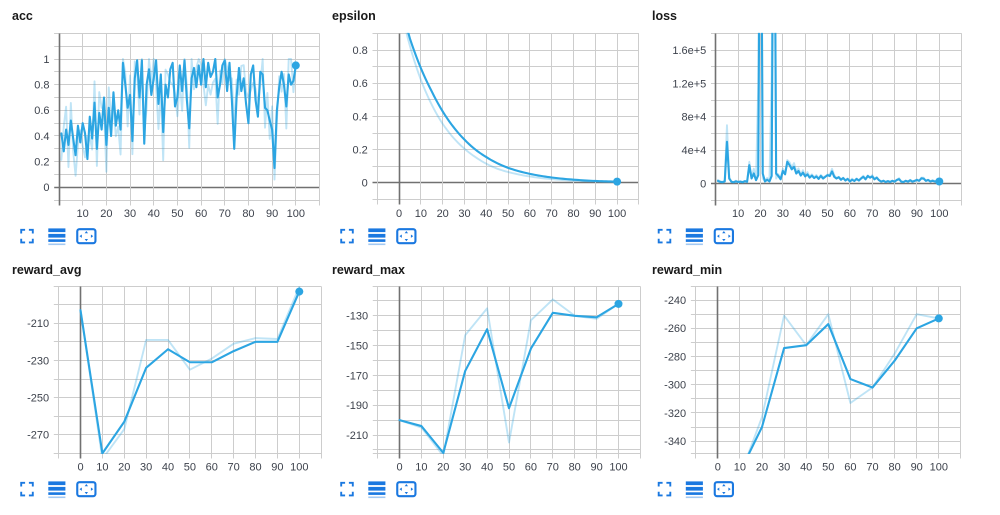  Describe the element at coordinates (354, 16) in the screenshot. I see `svg-text: epsilon` at that location.